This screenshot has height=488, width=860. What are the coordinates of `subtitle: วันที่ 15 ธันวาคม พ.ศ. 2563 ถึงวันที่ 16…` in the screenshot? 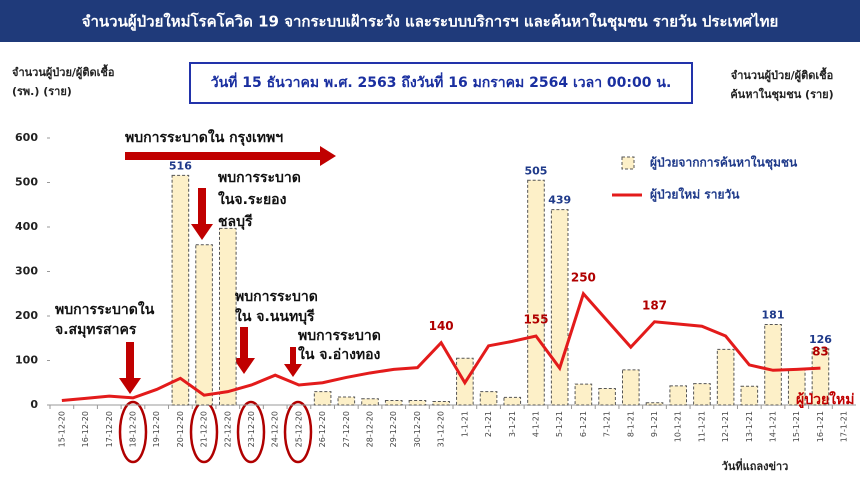 It's located at (441, 81).